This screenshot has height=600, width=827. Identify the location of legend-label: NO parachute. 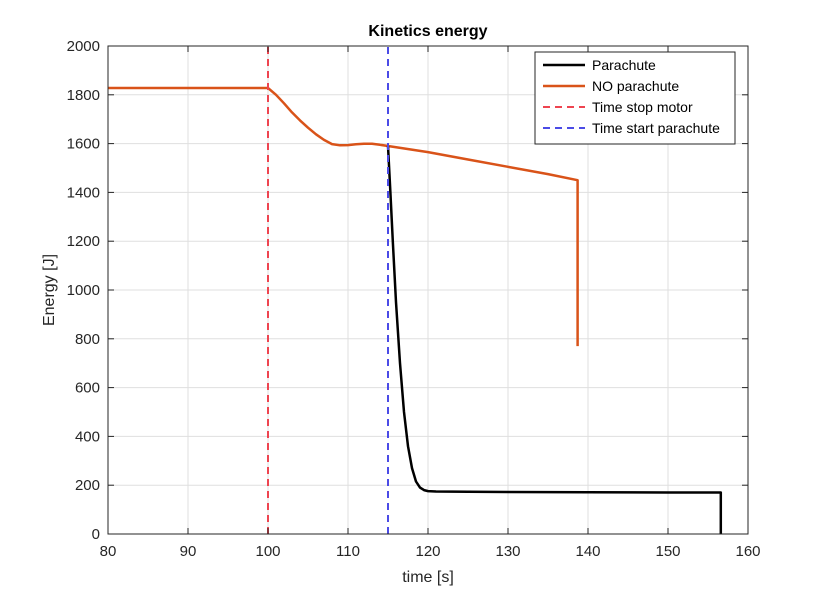
(635, 86).